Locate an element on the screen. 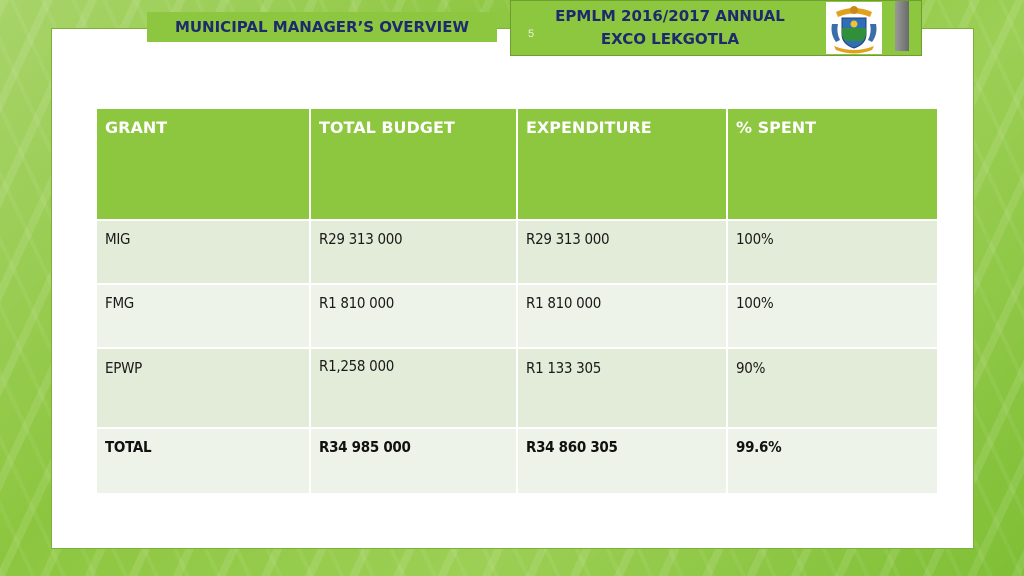 The width and height of the screenshot is (1024, 576). percent-cell: 90% is located at coordinates (832, 388).